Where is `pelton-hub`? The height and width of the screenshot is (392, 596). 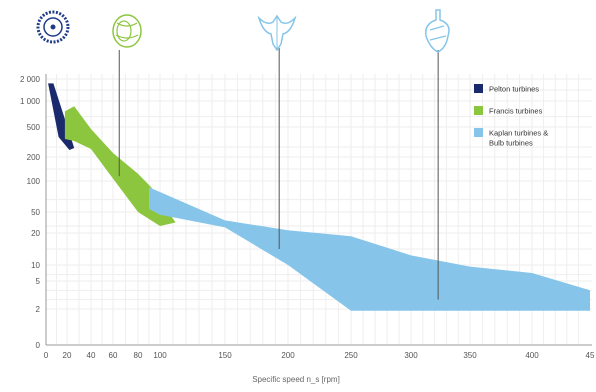
pelton-hub is located at coordinates (53, 27).